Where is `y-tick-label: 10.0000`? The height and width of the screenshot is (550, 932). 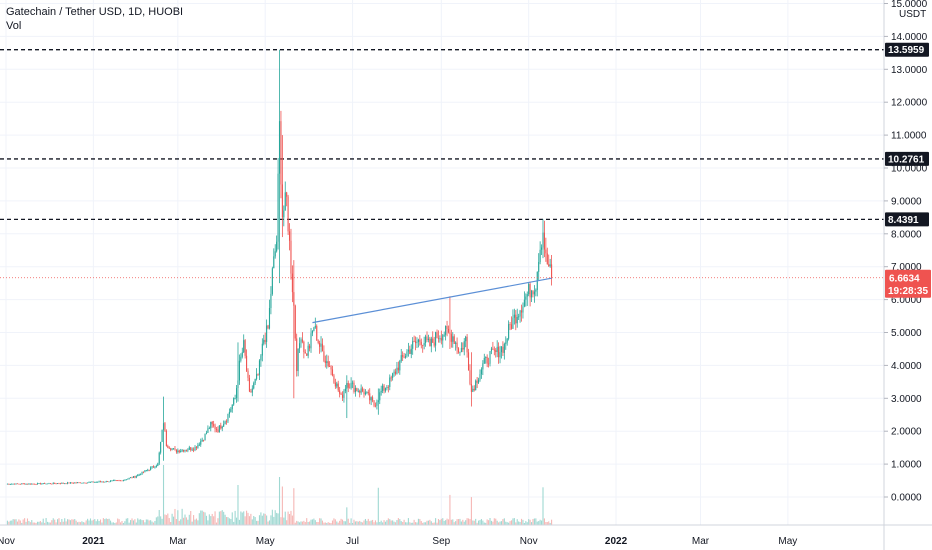 y-tick-label: 10.0000 is located at coordinates (909, 169).